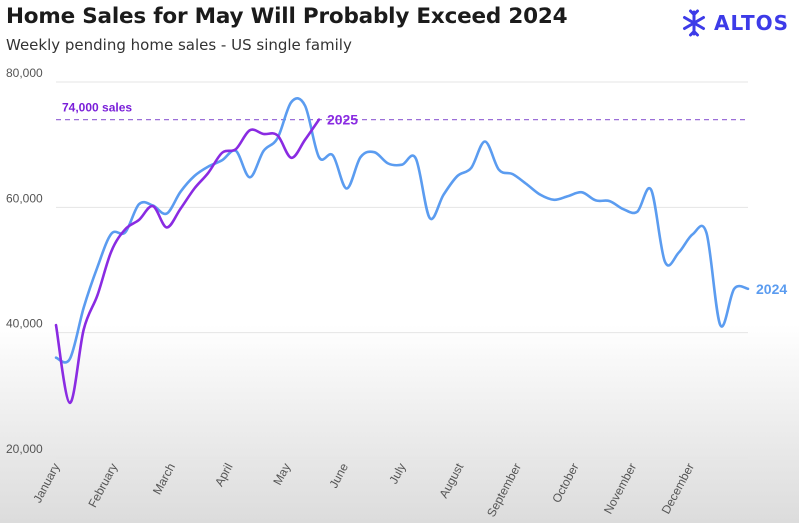 The height and width of the screenshot is (523, 799). Describe the element at coordinates (620, 488) in the screenshot. I see `x-tick-label: November` at that location.